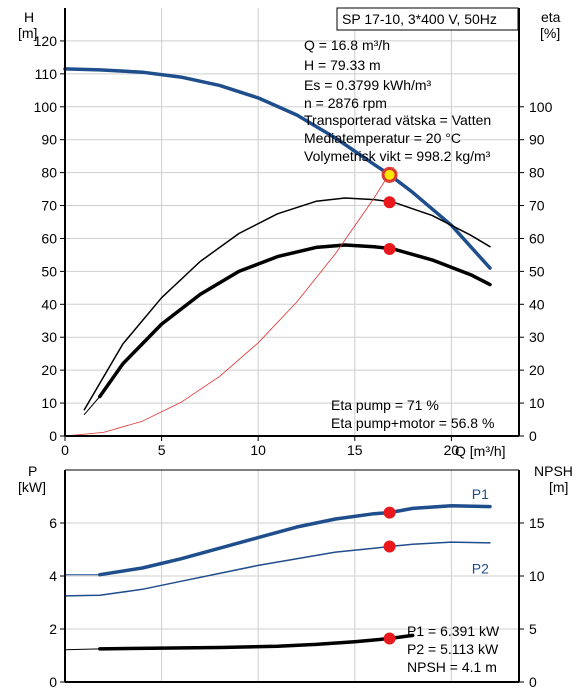 The width and height of the screenshot is (585, 693). I want to click on bottom-right-ytick-label-10: 10, so click(537, 576).